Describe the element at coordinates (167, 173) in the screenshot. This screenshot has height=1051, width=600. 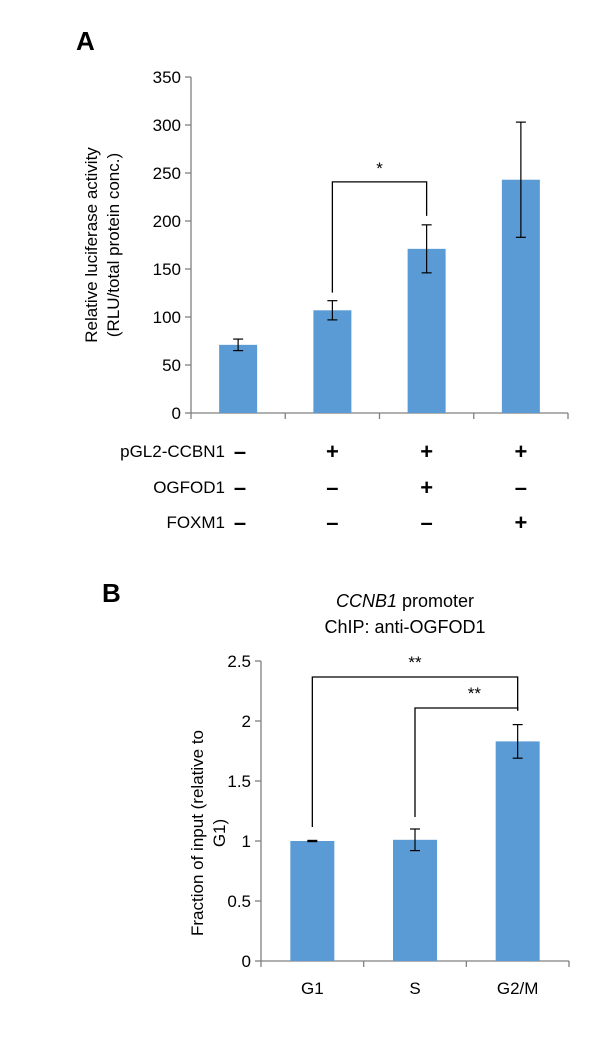
I see `panel-a-y-tick-label: 250` at that location.